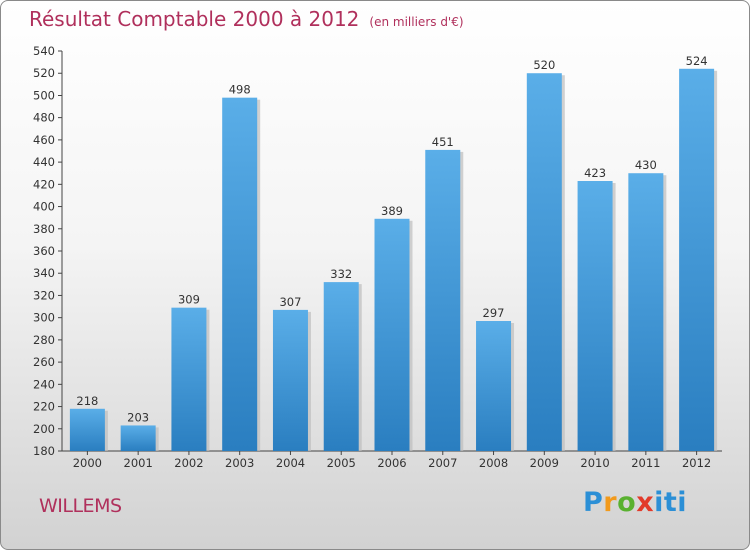 The image size is (750, 550). Describe the element at coordinates (44, 295) in the screenshot. I see `y-tick-label: 320` at that location.